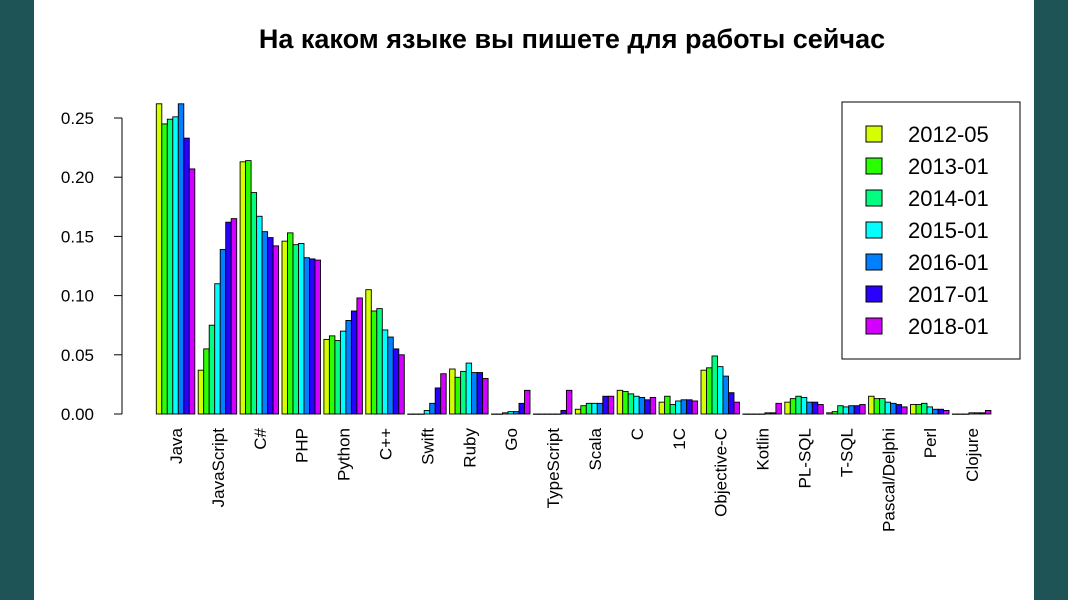 The image size is (1068, 600). What do you see at coordinates (805, 458) in the screenshot?
I see `x-tick-label: PL-SQL` at bounding box center [805, 458].